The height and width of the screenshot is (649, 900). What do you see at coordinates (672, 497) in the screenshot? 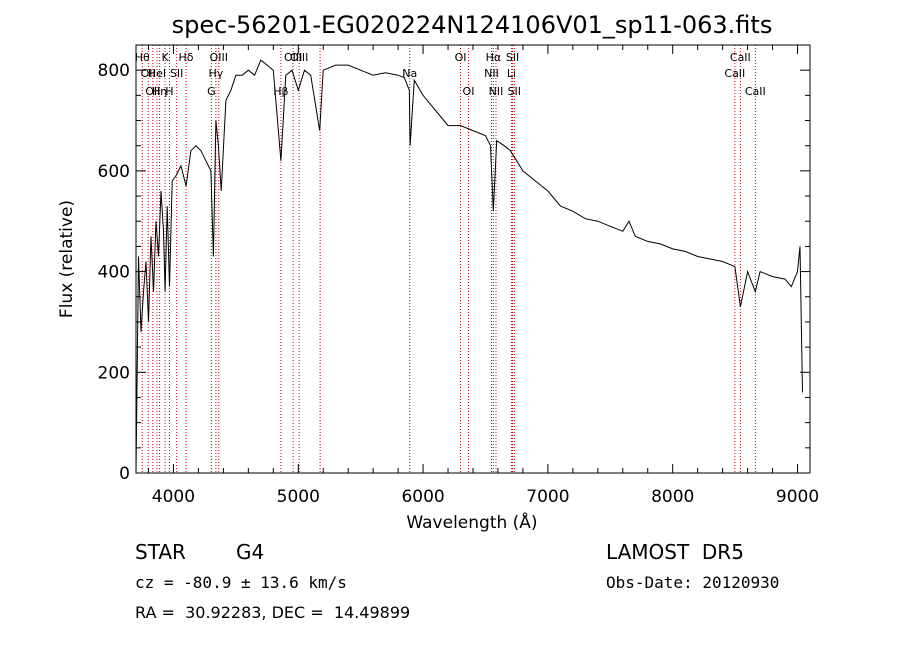
I see `x-tick-label: 8000` at bounding box center [672, 497].